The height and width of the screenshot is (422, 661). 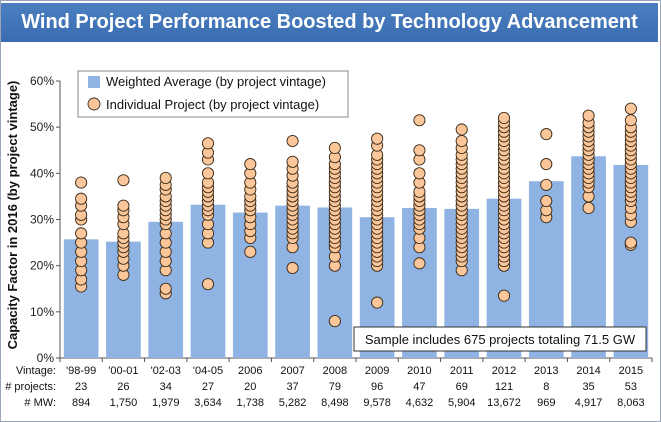 I want to click on mw-value: 8,063, so click(x=631, y=403).